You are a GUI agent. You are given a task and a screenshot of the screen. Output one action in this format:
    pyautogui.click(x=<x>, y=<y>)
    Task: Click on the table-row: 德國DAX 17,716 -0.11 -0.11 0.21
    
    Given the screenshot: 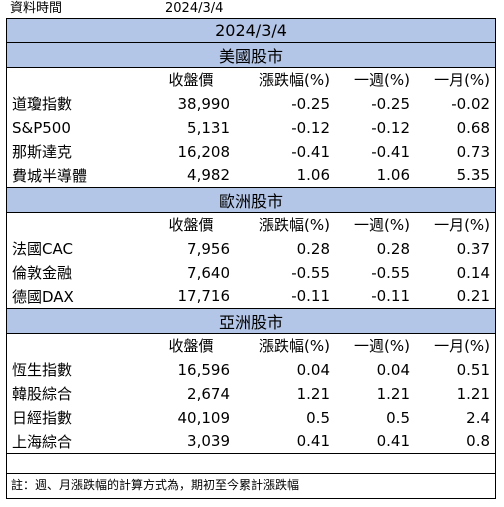 What is the action you would take?
    pyautogui.click(x=251, y=297)
    